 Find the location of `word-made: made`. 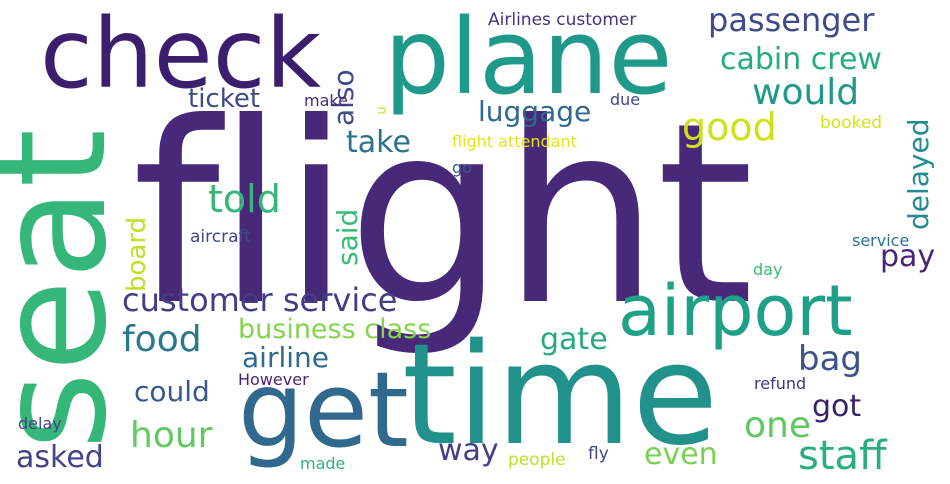

word-made: made is located at coordinates (323, 463).